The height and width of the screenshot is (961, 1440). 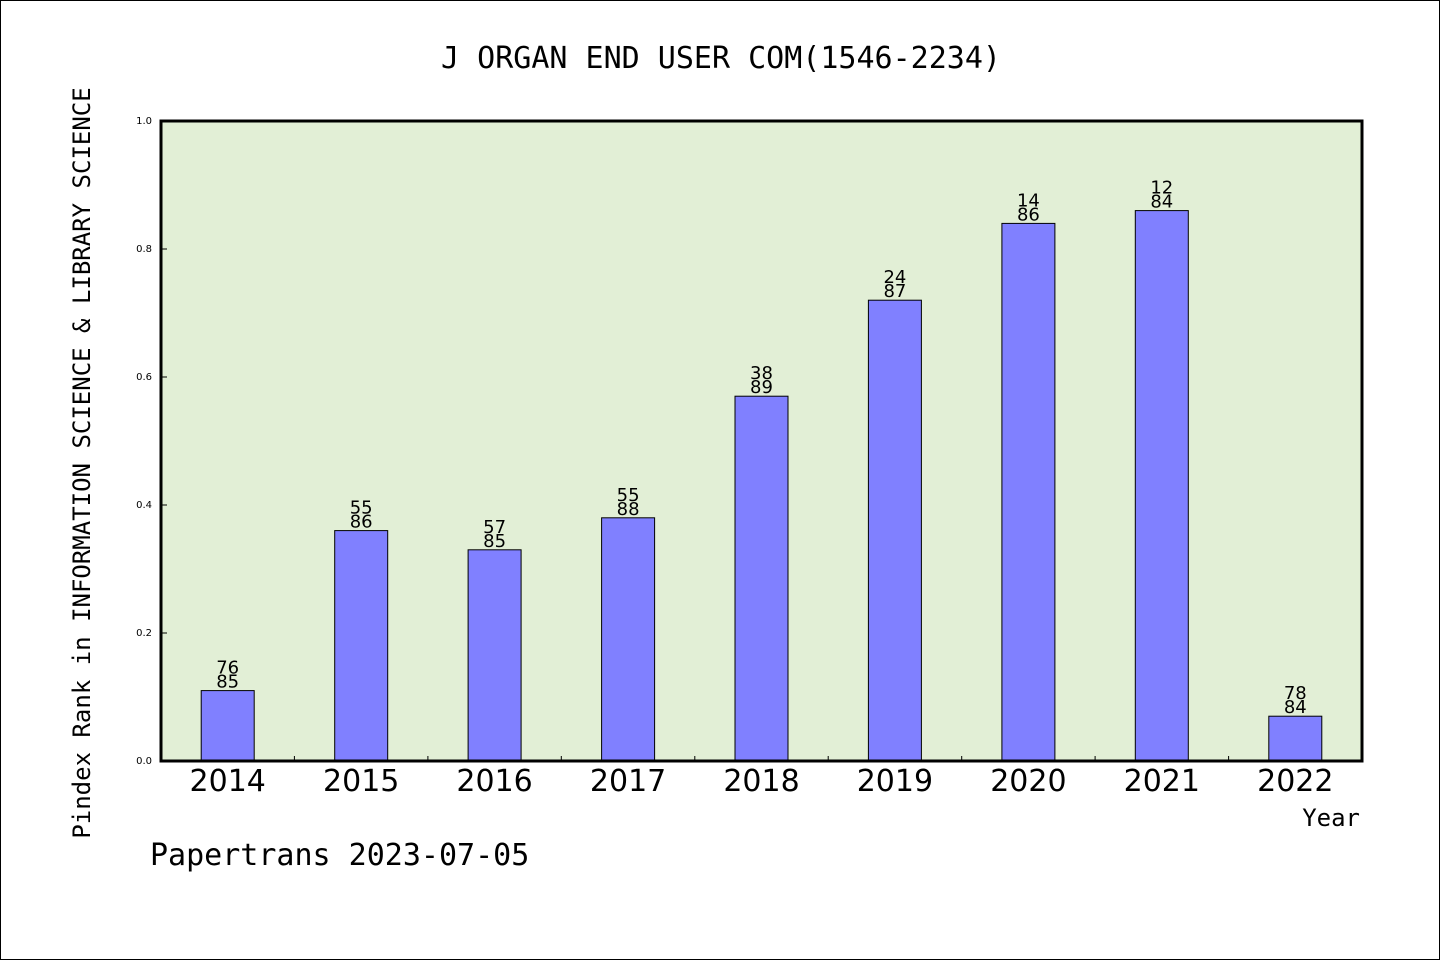 I want to click on x-tick-label-2016: 2016, so click(x=494, y=781).